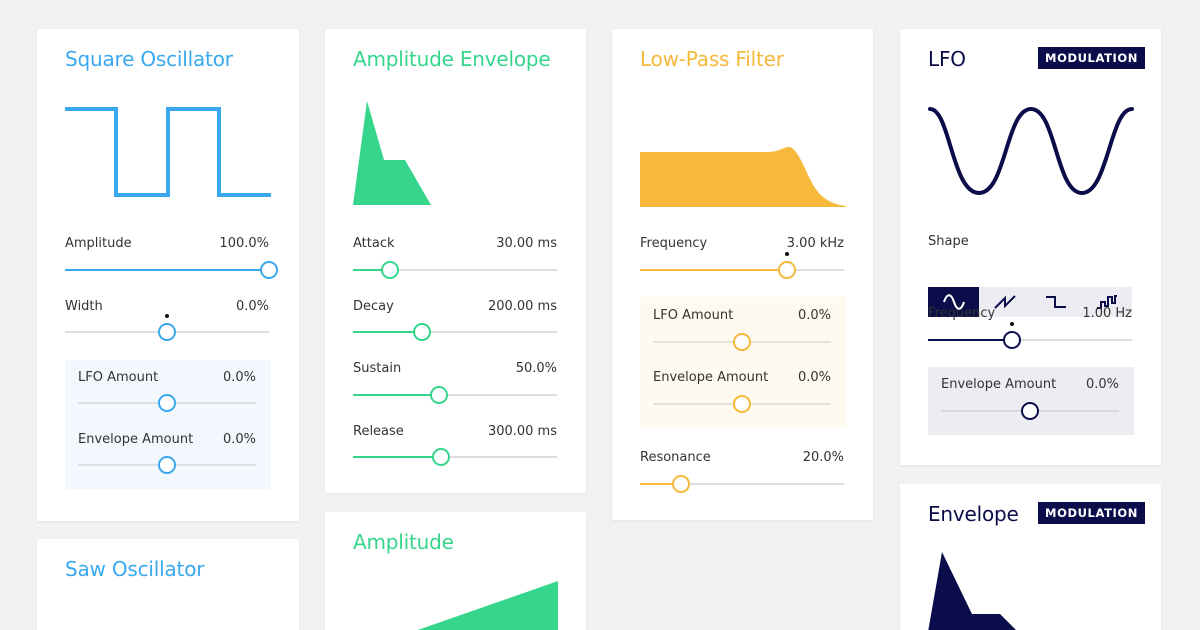 The width and height of the screenshot is (1200, 630). What do you see at coordinates (377, 368) in the screenshot?
I see `control-label: Sustain` at bounding box center [377, 368].